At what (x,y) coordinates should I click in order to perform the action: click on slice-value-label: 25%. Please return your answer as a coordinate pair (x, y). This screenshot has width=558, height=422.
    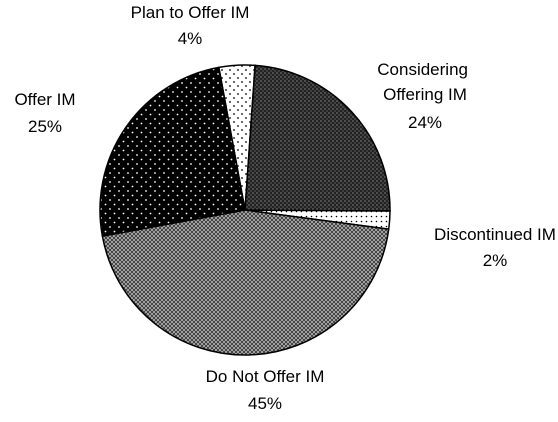
    Looking at the image, I should click on (45, 126).